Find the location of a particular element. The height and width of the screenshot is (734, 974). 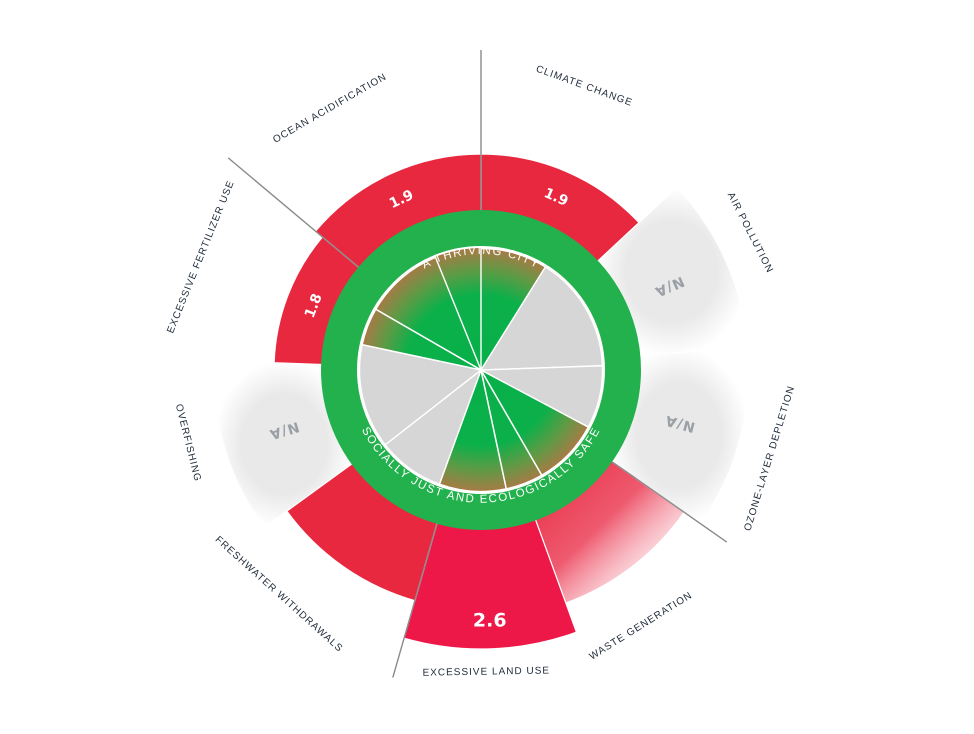

green-ring is located at coordinates (481, 370).